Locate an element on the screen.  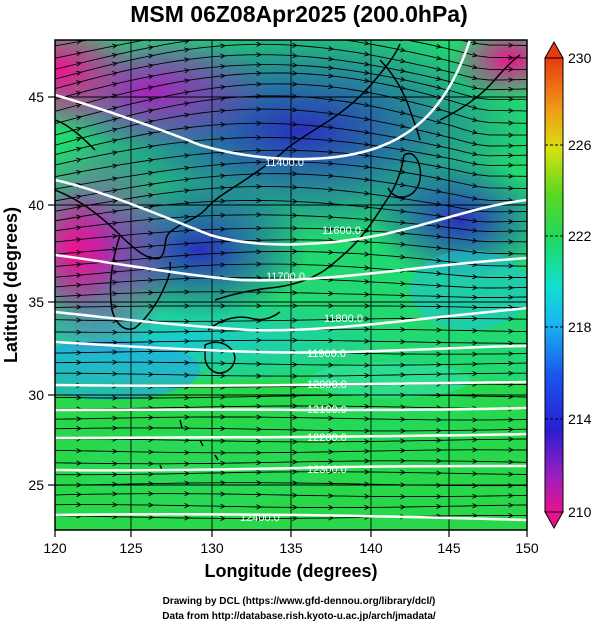
streamline is located at coordinates (291, 55).